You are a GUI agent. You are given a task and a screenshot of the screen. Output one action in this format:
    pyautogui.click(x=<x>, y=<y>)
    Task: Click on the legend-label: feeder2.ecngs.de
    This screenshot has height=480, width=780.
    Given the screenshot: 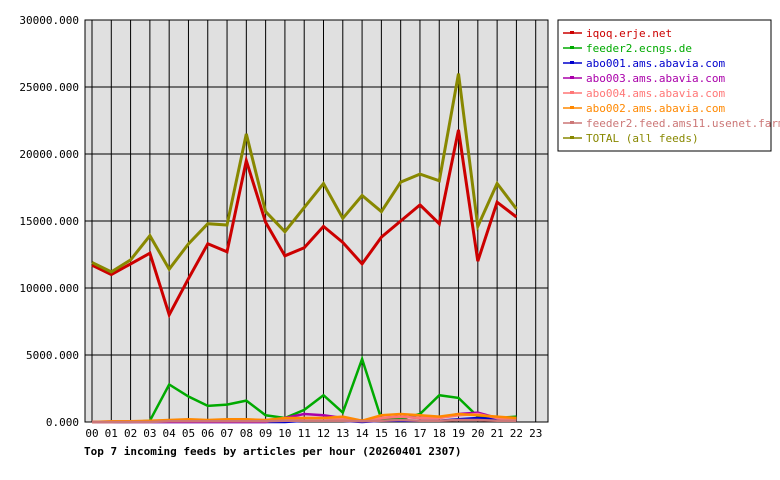 What is the action you would take?
    pyautogui.click(x=639, y=48)
    